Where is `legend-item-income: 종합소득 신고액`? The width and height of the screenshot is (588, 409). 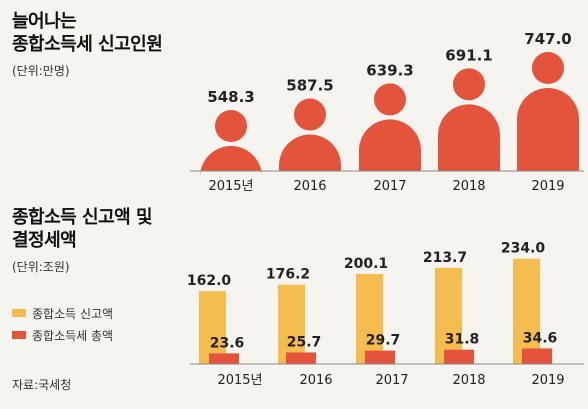
legend-item-income: 종합소득 신고액 is located at coordinates (62, 313).